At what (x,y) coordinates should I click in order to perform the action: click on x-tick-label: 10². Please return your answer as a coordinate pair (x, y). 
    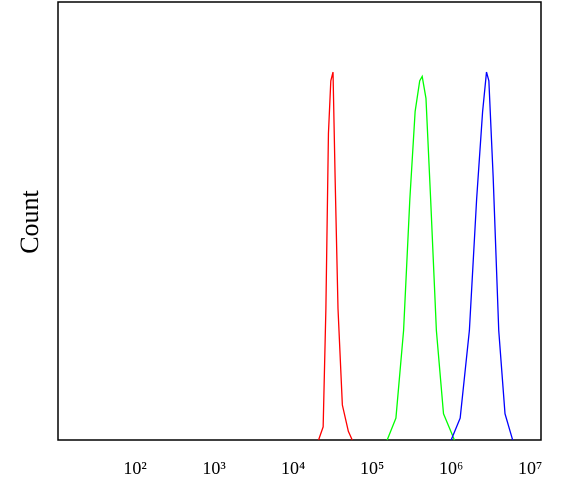
    Looking at the image, I should click on (134, 468).